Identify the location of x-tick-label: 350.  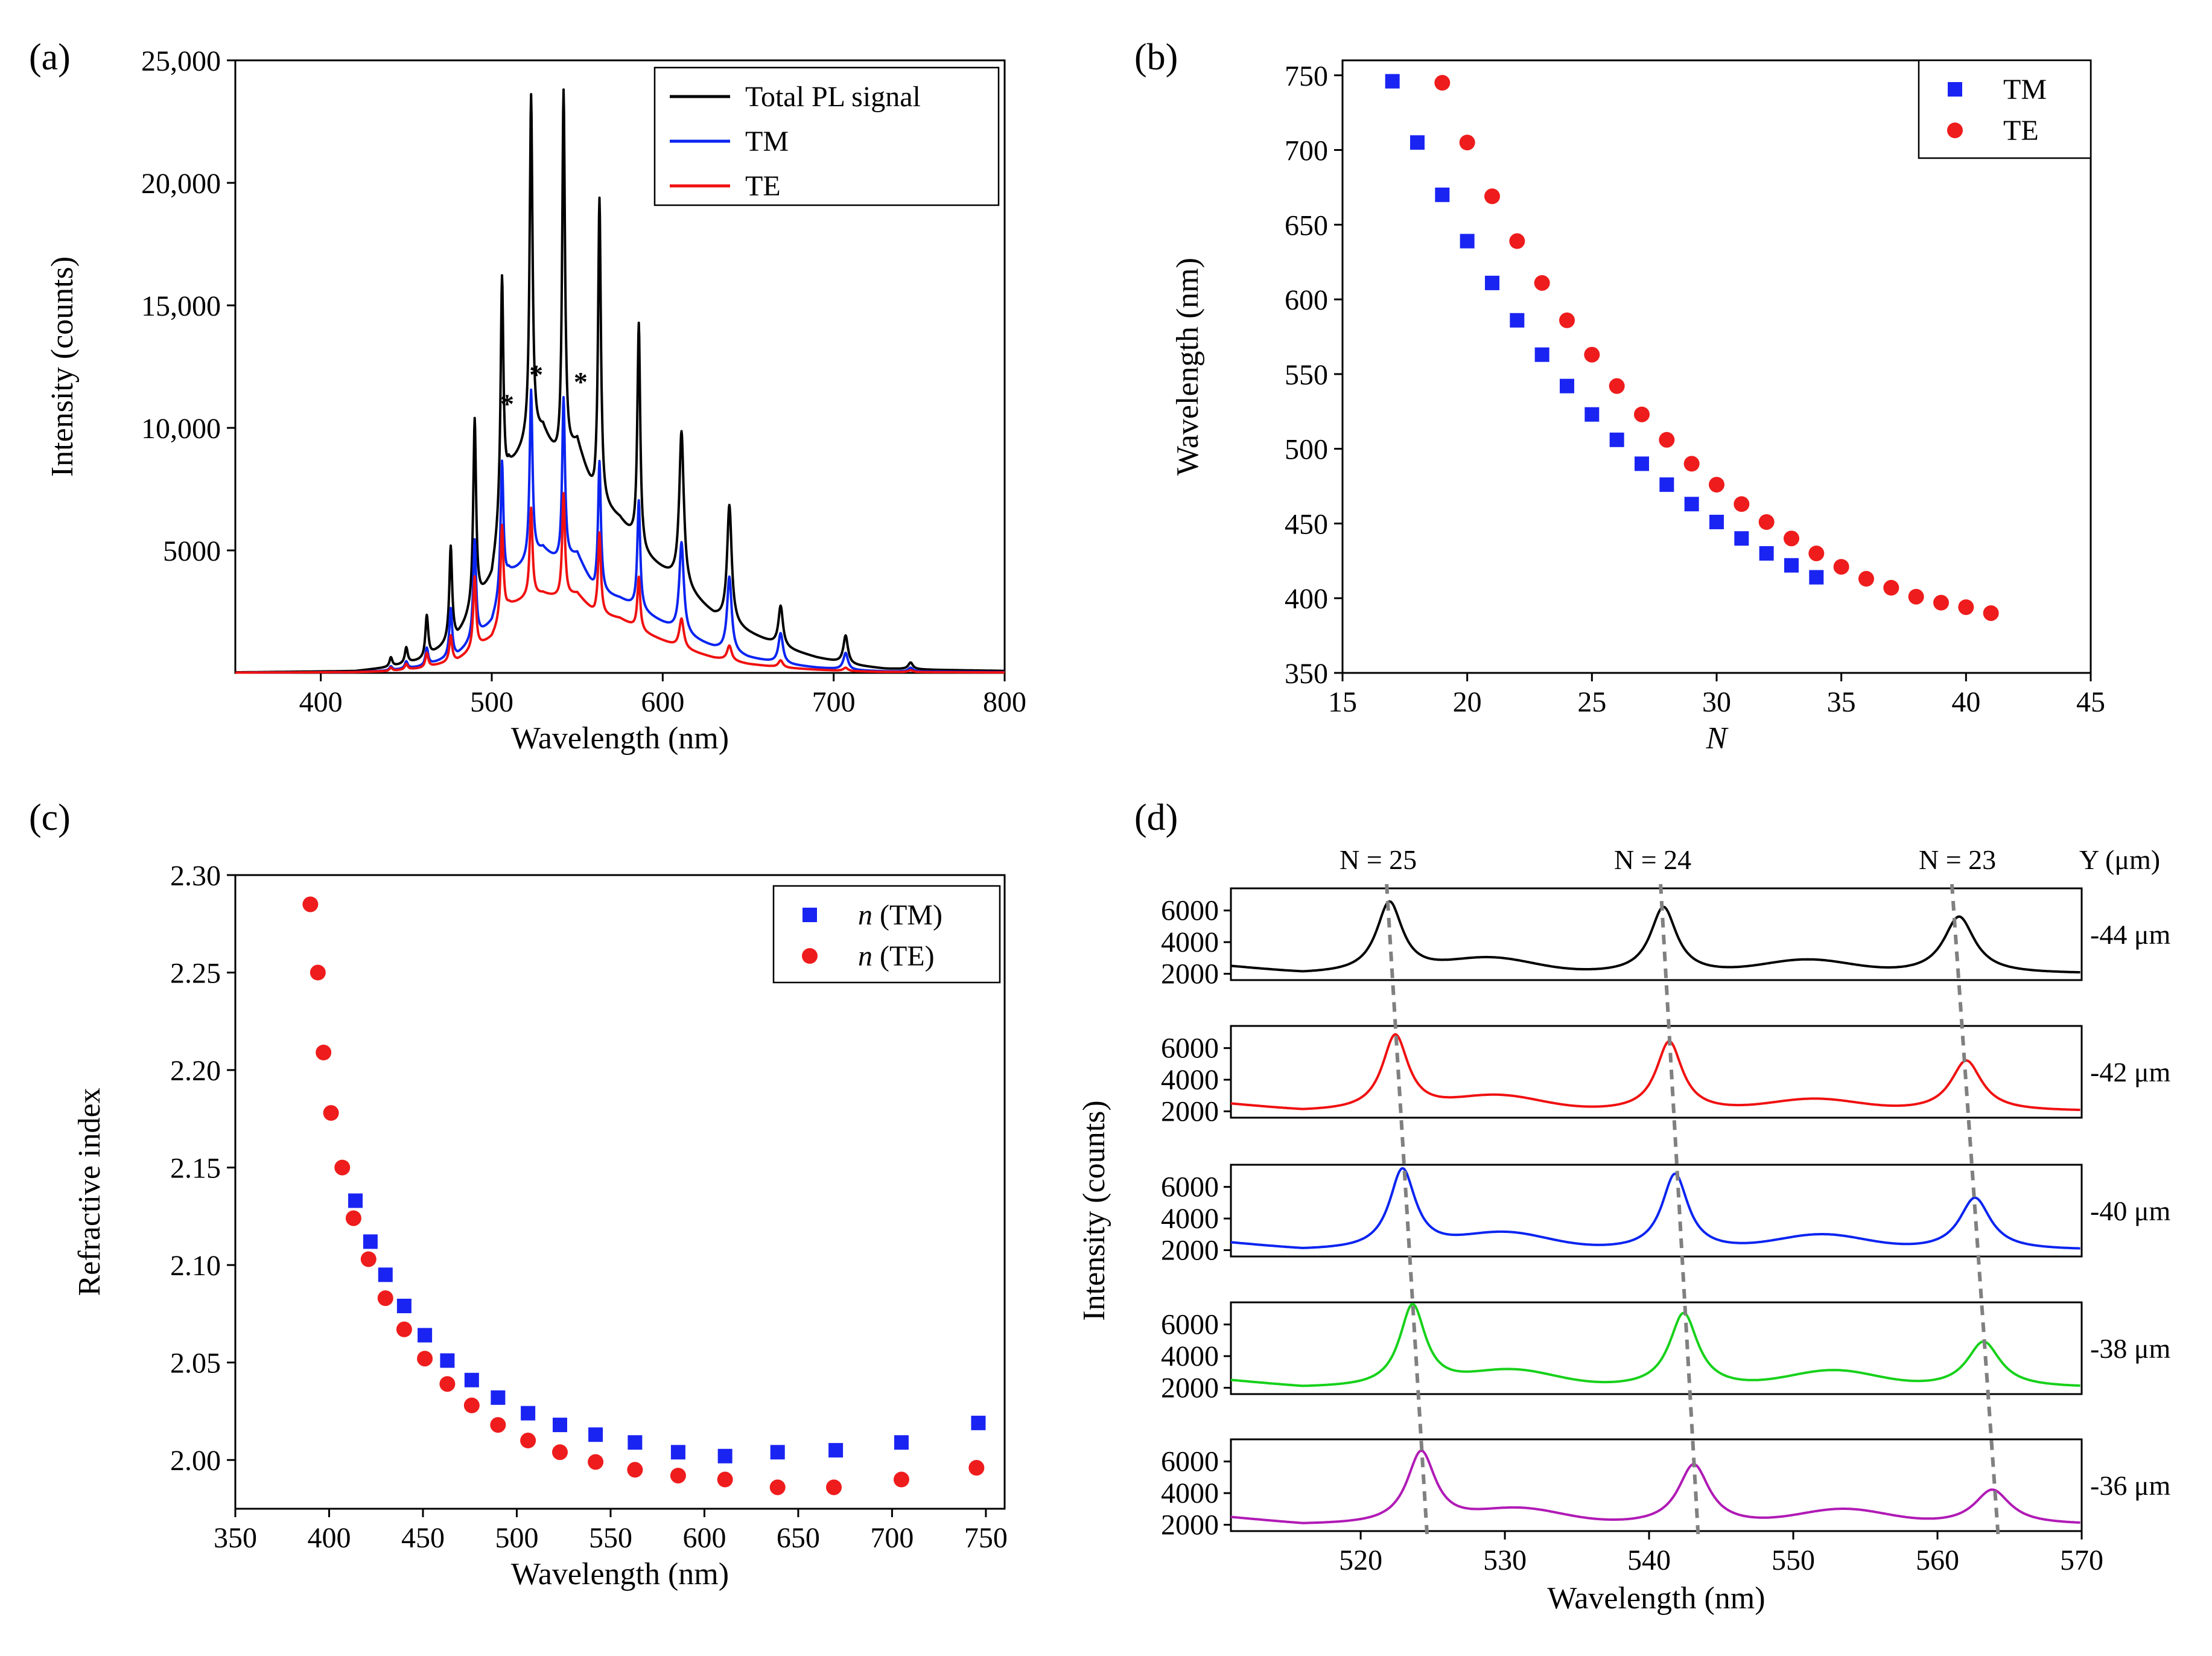
(236, 1538).